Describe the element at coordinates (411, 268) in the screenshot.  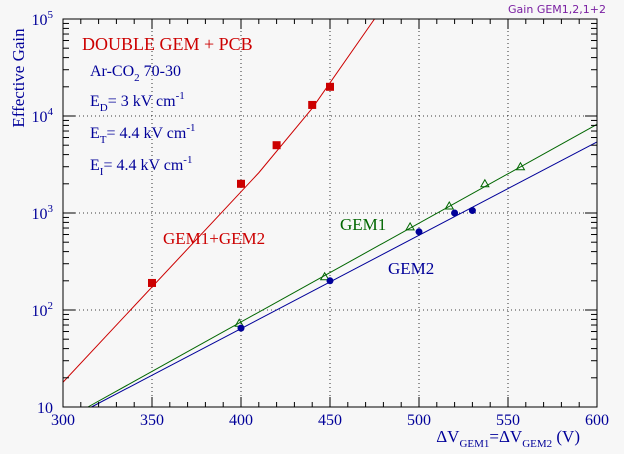
I see `series-label: GEM2` at that location.